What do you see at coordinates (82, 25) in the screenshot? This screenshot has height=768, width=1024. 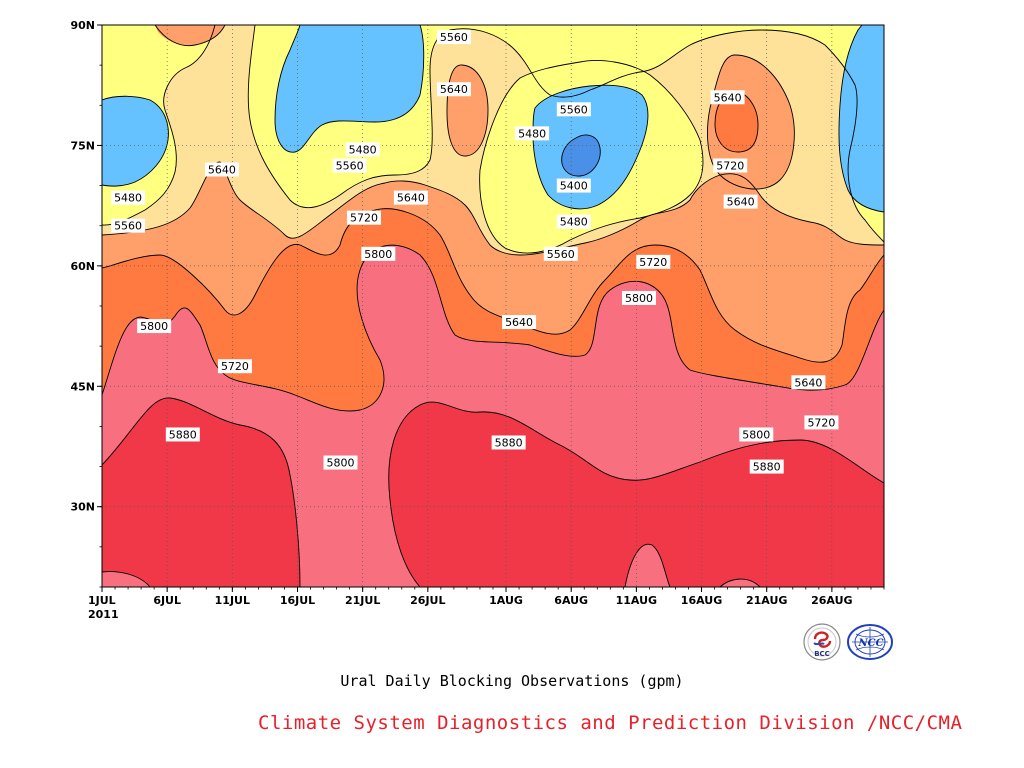 I see `y-tick-label: 90N` at bounding box center [82, 25].